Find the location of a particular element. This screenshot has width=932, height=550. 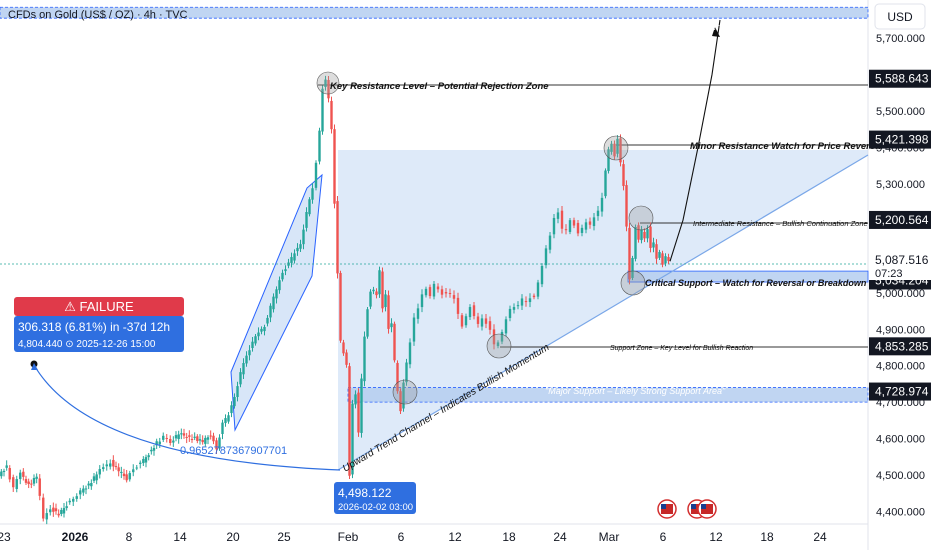

x-tick-label: 2026 is located at coordinates (75, 537).